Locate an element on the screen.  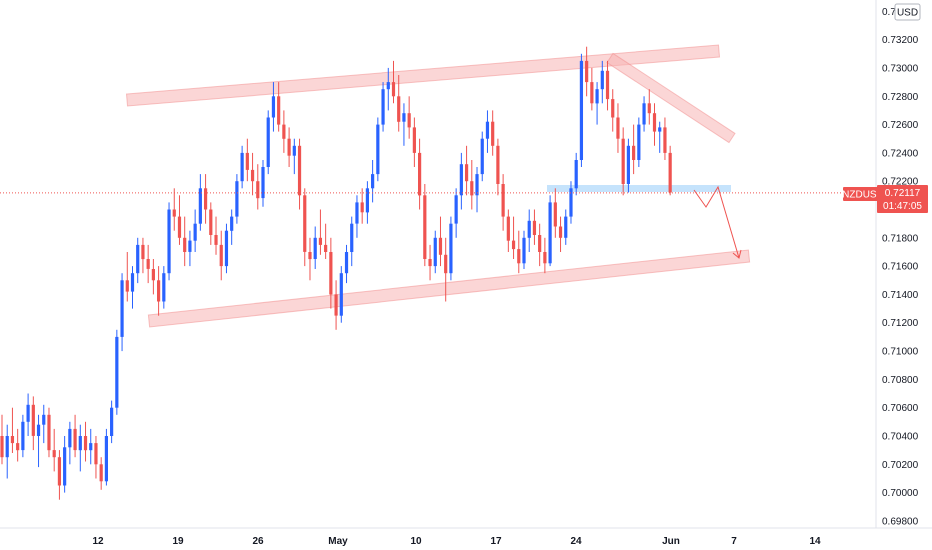
x-axis: 12 19 26 May 10 17 24 Jun 7 14 is located at coordinates (456, 541).